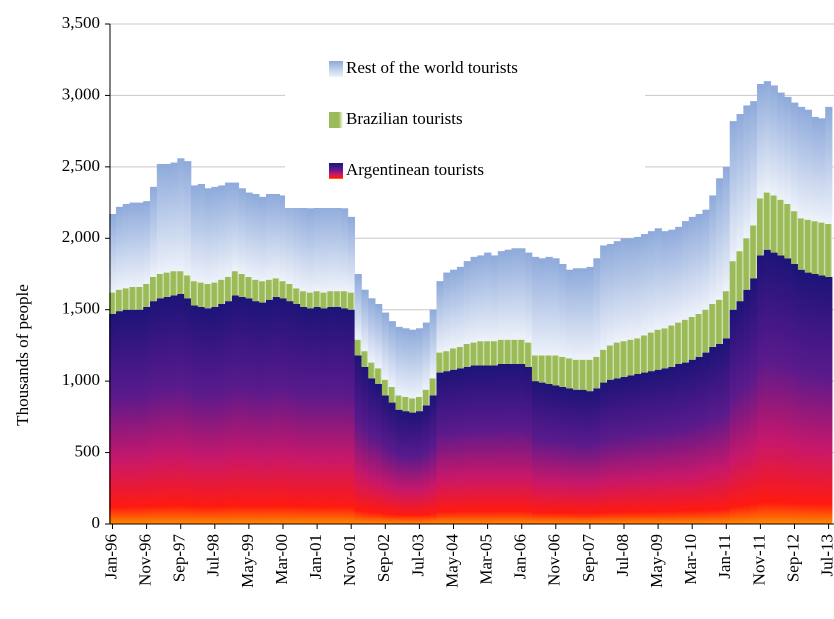  What do you see at coordinates (22, 355) in the screenshot?
I see `y-axis-label: Thousands of people` at bounding box center [22, 355].